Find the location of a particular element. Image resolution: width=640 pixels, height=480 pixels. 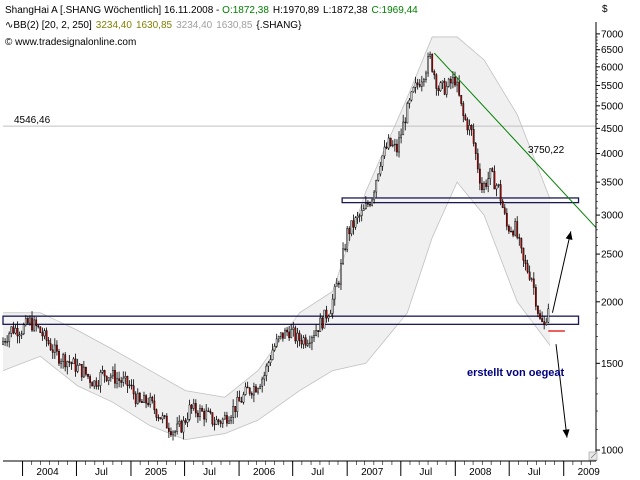

annotation-text: erstellt von oegeat is located at coordinates (516, 373).